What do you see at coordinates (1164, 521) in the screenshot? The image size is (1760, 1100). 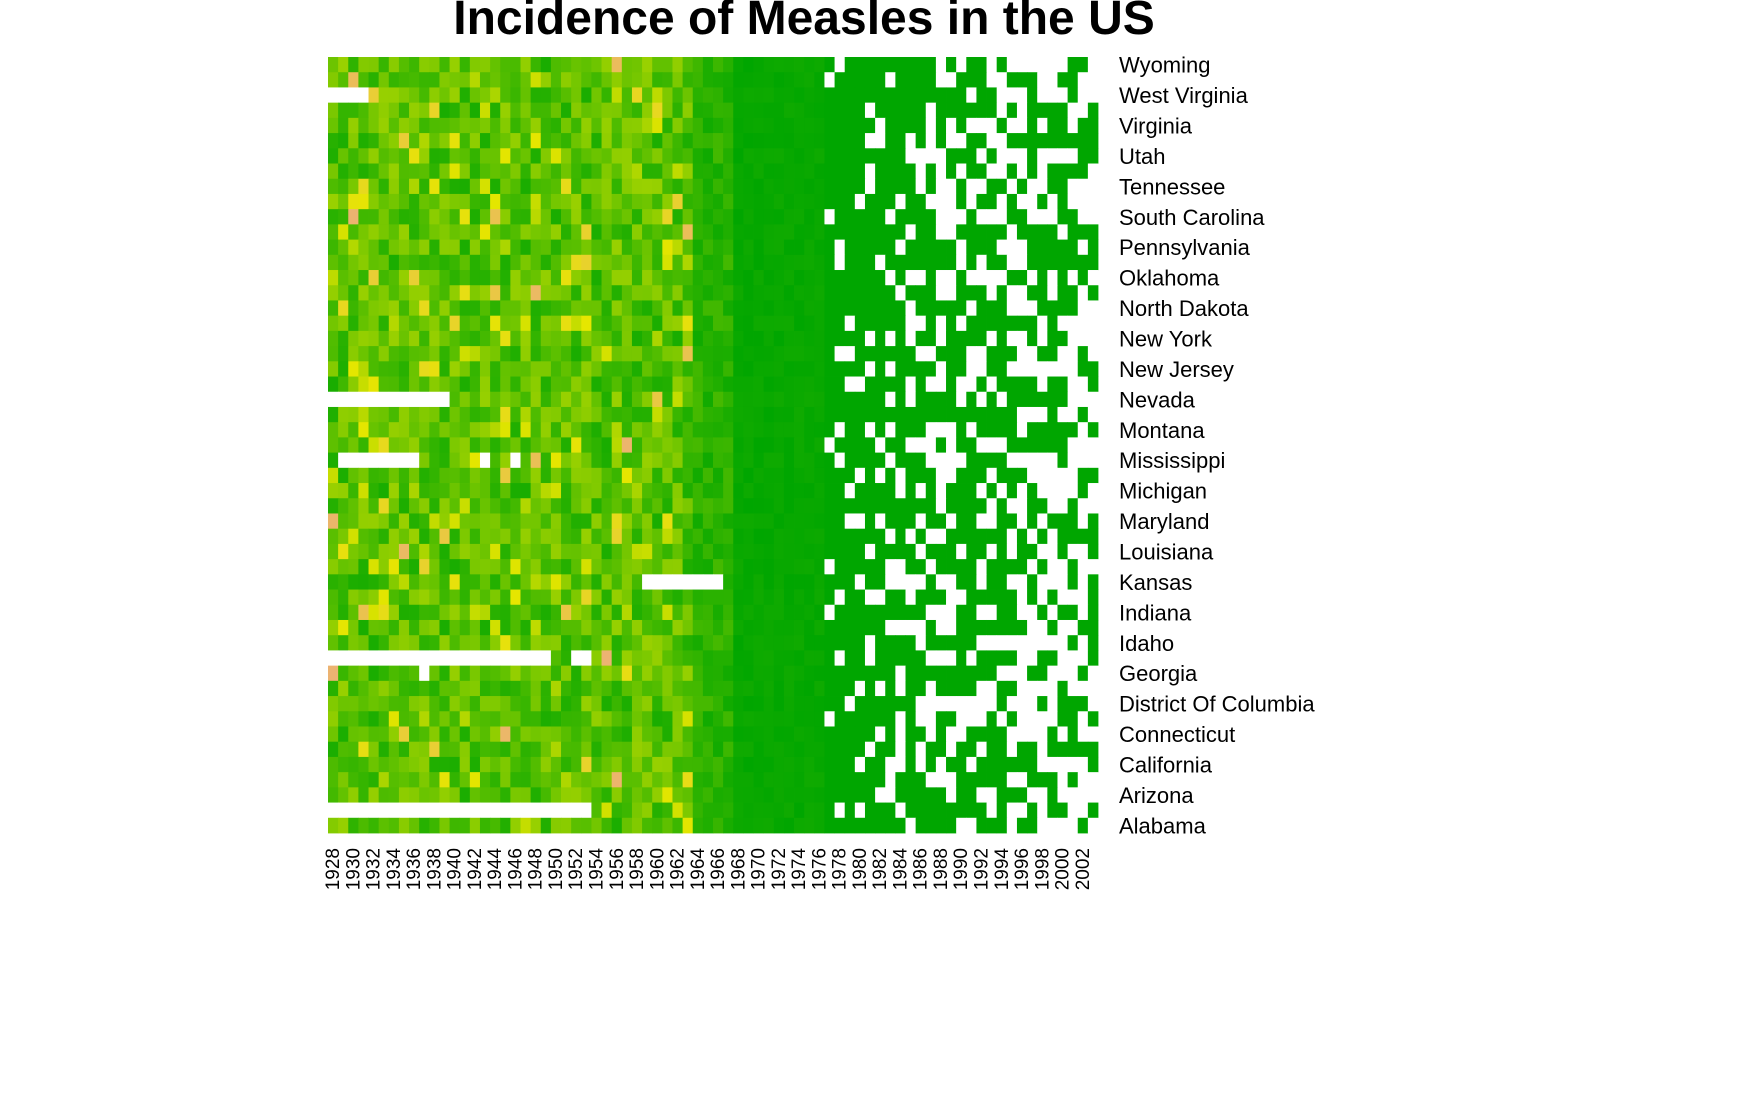 I see `y-row-label: Maryland` at bounding box center [1164, 521].